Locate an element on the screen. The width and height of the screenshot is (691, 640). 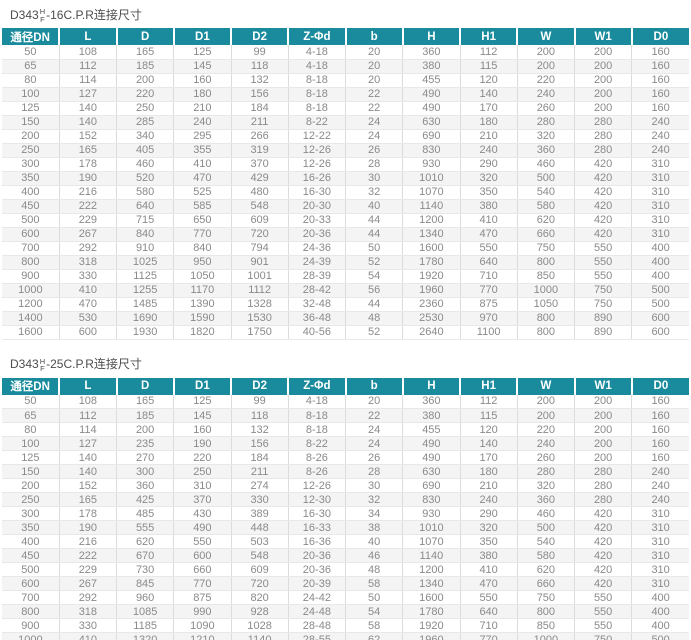
table-cell: 485 is located at coordinates (145, 513).